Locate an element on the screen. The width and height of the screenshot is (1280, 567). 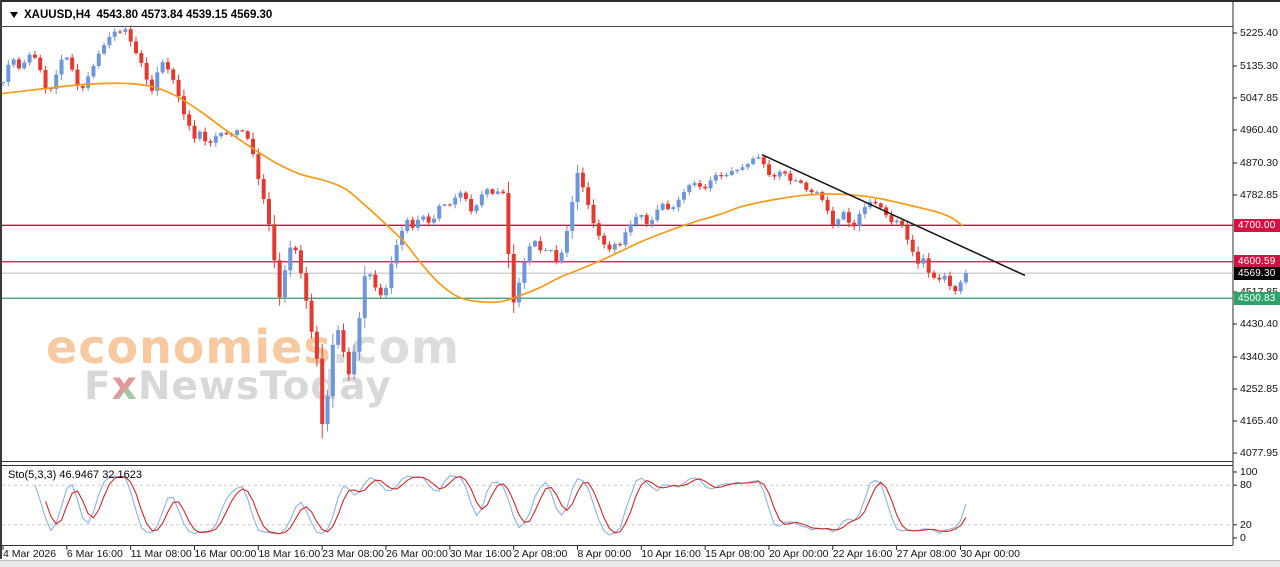
price-axis-tick-label: 4252.85 is located at coordinates (1259, 389).